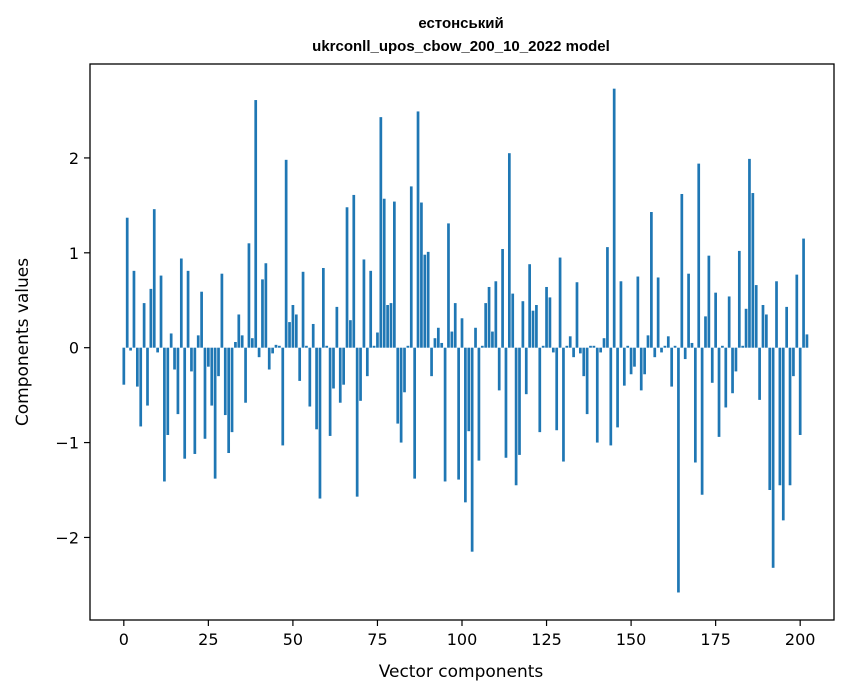 This screenshot has width=847, height=696. Describe the element at coordinates (74, 158) in the screenshot. I see `y-tick-label-2: 2` at that location.